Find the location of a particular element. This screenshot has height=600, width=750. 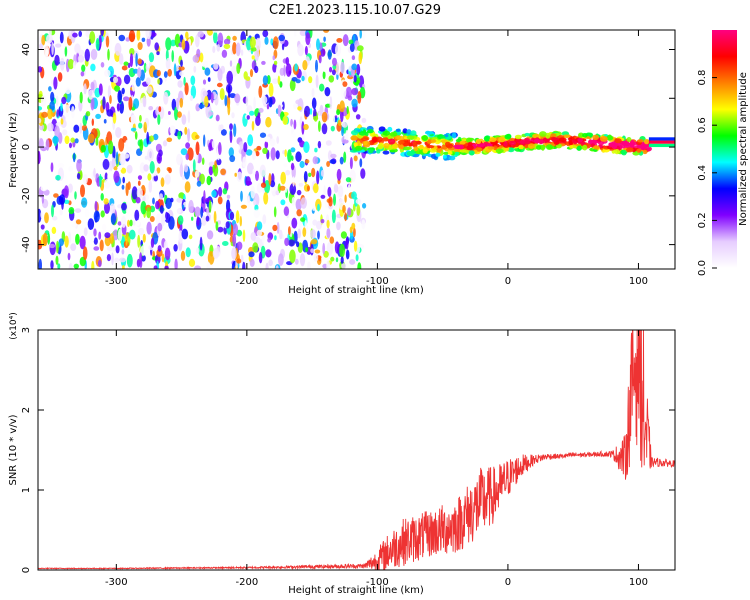

colorbar-tick-label: 0.8 is located at coordinates (702, 78).